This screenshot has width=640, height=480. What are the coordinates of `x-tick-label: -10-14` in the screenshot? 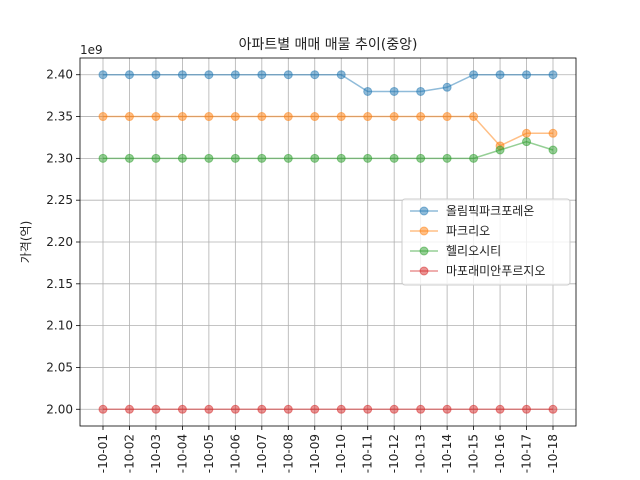 It's located at (447, 453).